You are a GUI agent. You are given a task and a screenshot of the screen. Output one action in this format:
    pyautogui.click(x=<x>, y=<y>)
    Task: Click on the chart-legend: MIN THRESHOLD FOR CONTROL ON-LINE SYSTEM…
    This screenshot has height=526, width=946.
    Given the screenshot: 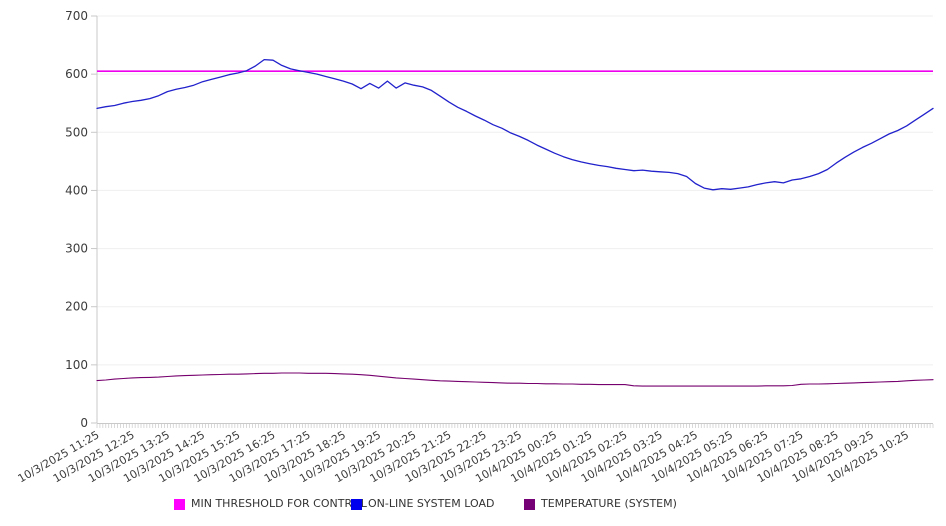 What is the action you would take?
    pyautogui.click(x=473, y=505)
    